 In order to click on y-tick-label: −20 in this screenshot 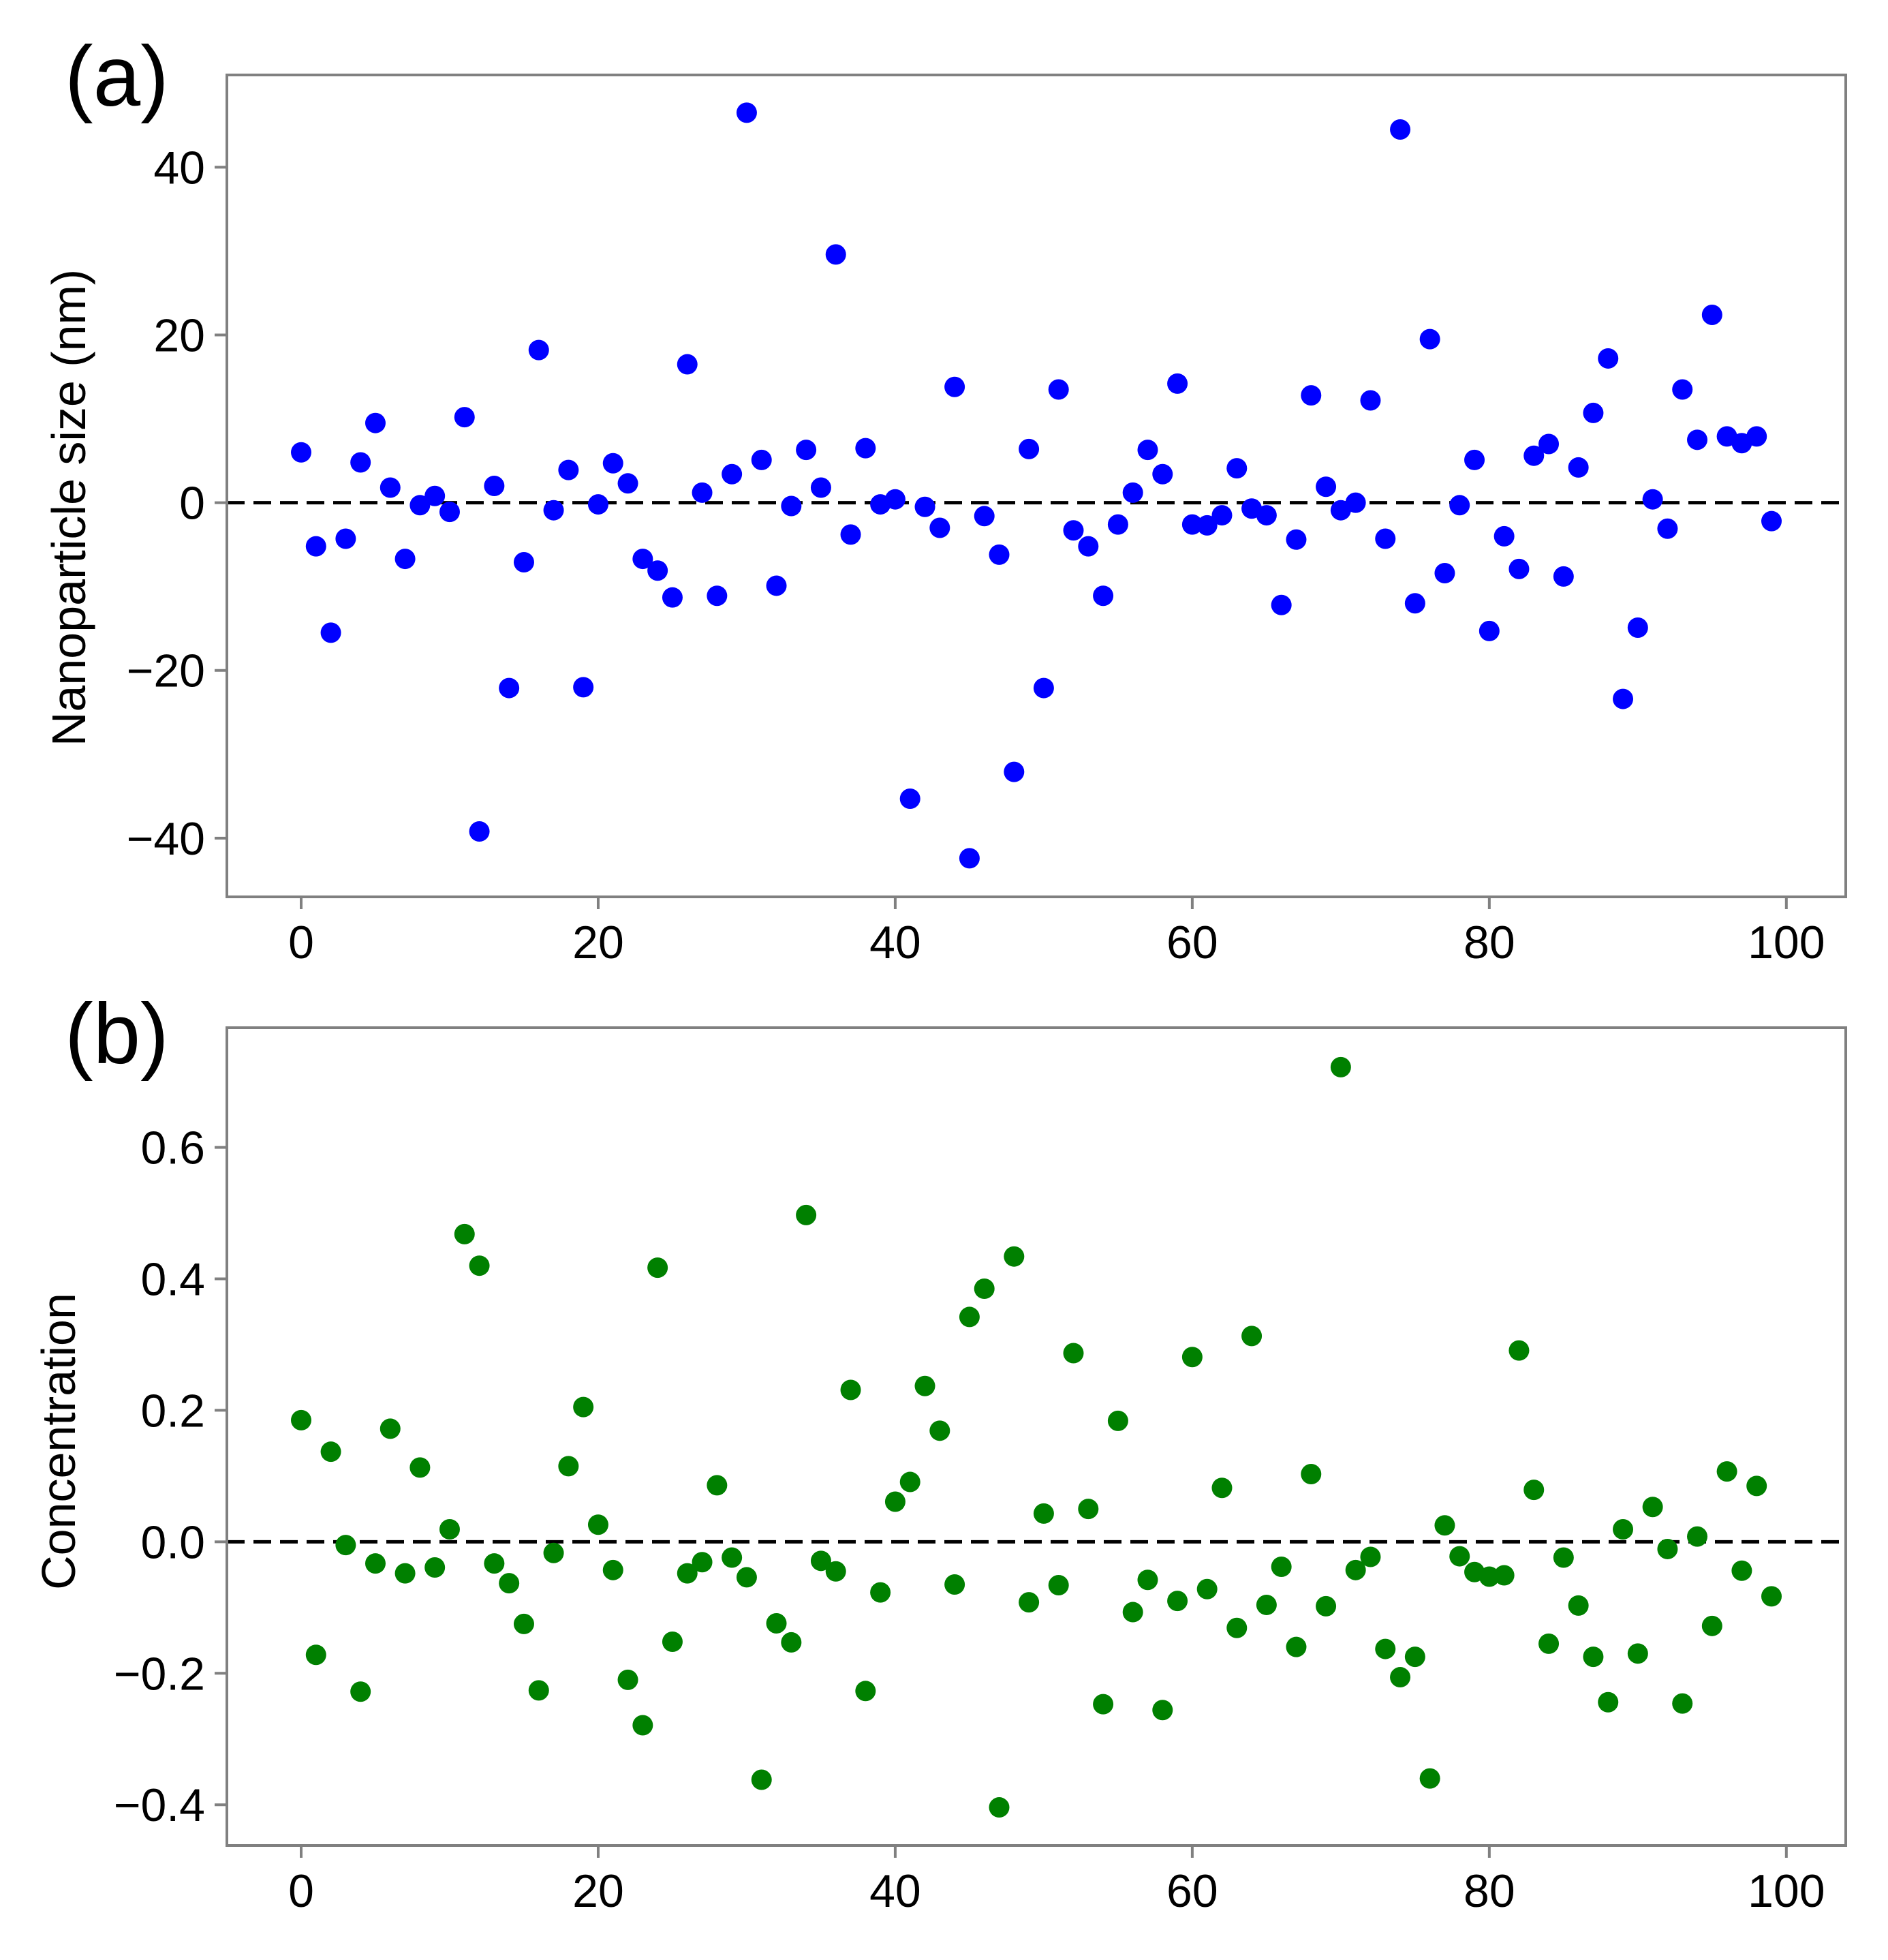, I will do `click(166, 671)`.